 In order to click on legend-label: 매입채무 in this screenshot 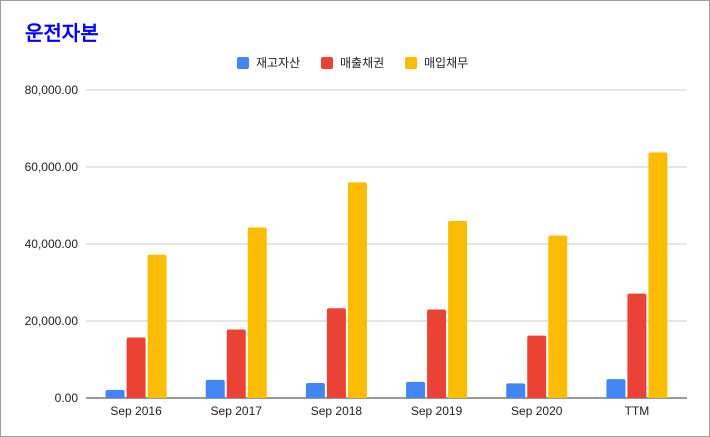, I will do `click(446, 63)`.